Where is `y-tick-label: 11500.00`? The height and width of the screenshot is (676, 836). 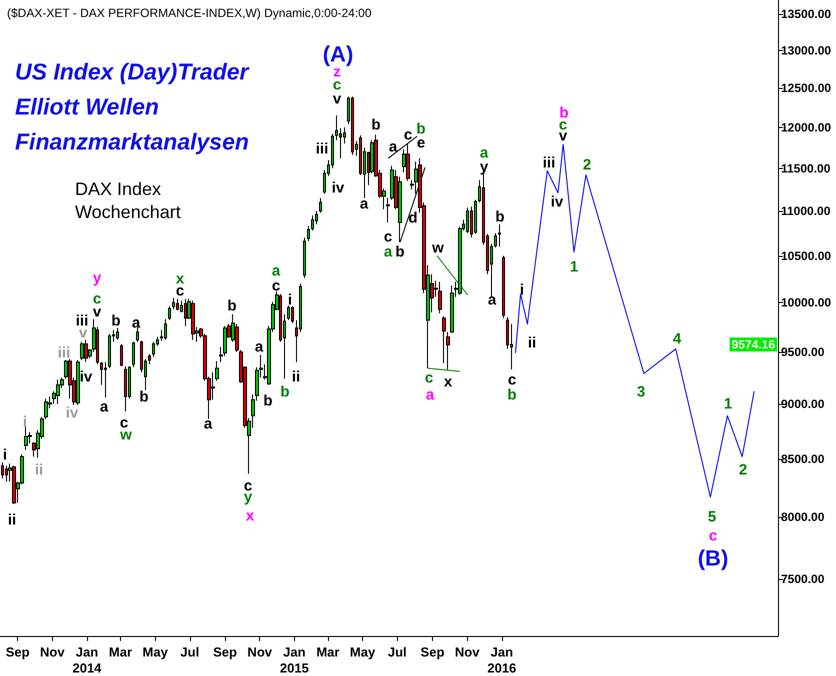
y-tick-label: 11500.00 is located at coordinates (806, 168).